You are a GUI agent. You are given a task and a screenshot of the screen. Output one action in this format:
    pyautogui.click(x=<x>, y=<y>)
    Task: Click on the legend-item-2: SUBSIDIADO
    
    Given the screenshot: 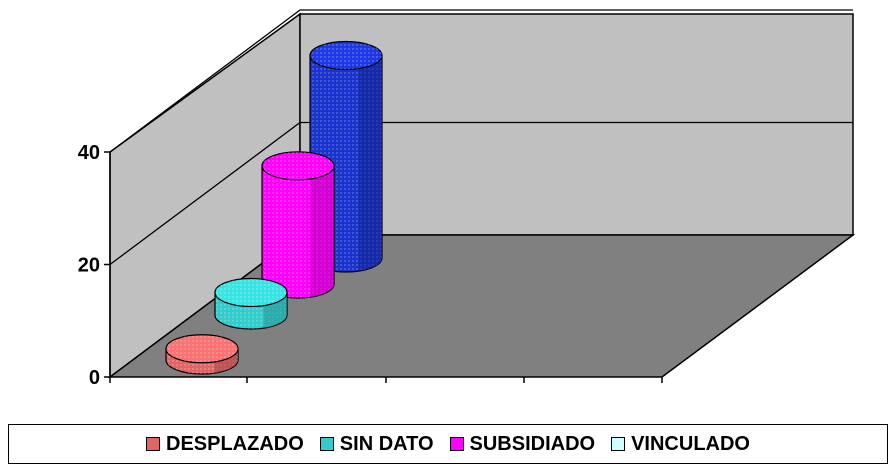 What is the action you would take?
    pyautogui.click(x=522, y=444)
    